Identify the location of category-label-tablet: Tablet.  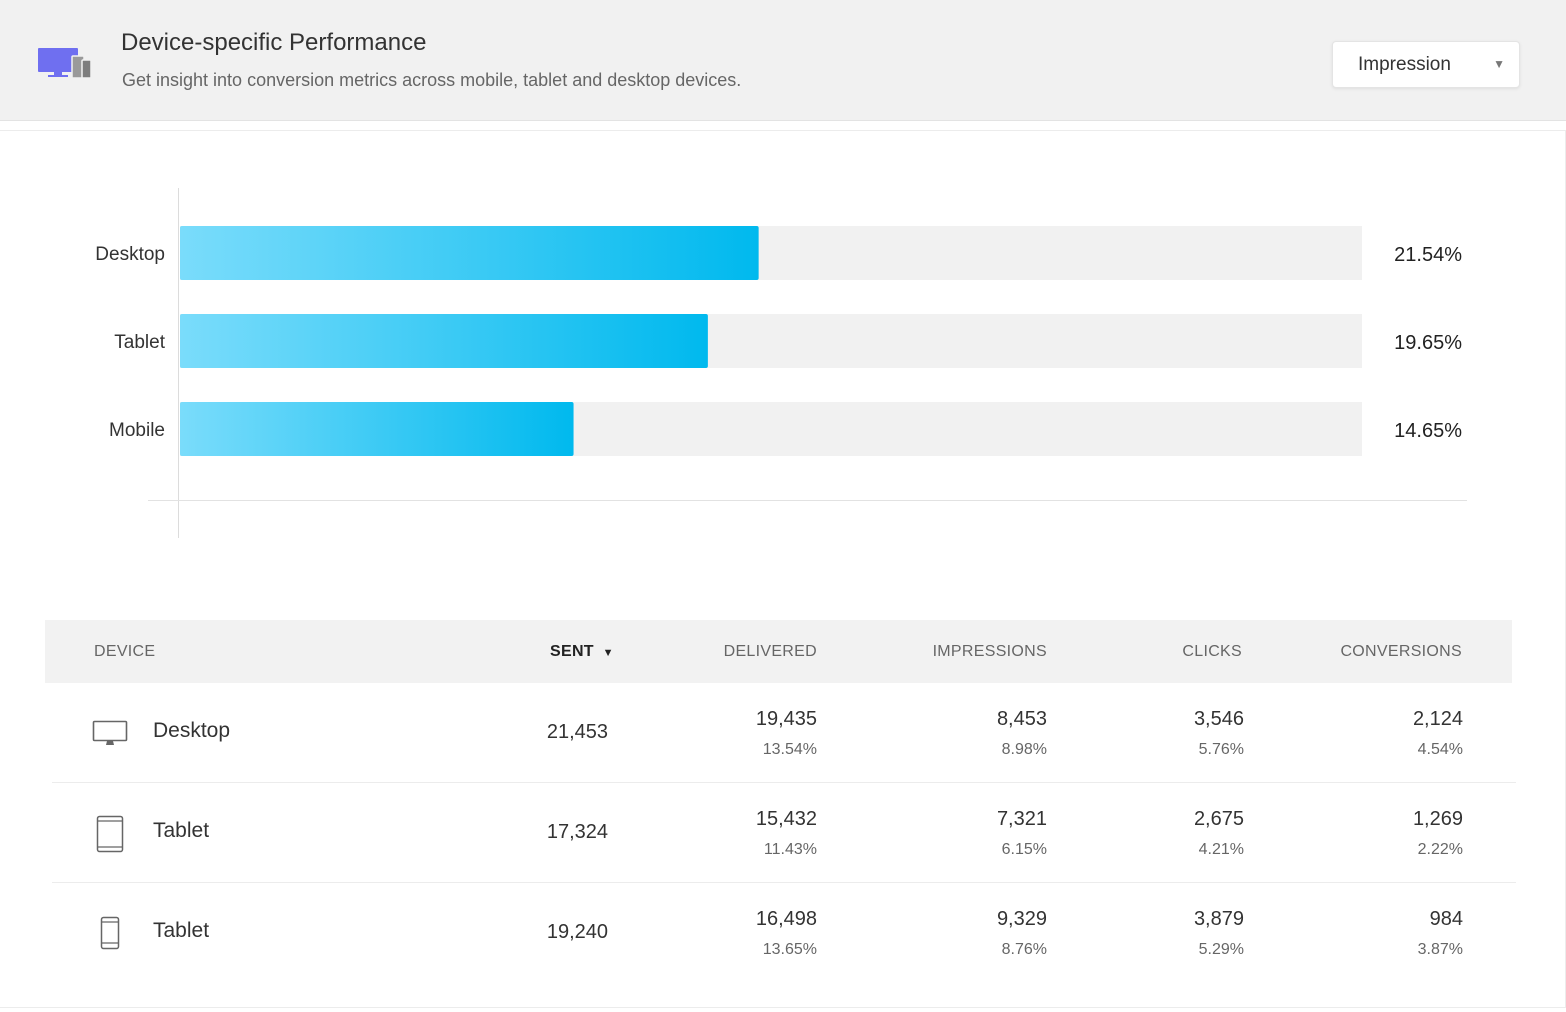
(139, 342).